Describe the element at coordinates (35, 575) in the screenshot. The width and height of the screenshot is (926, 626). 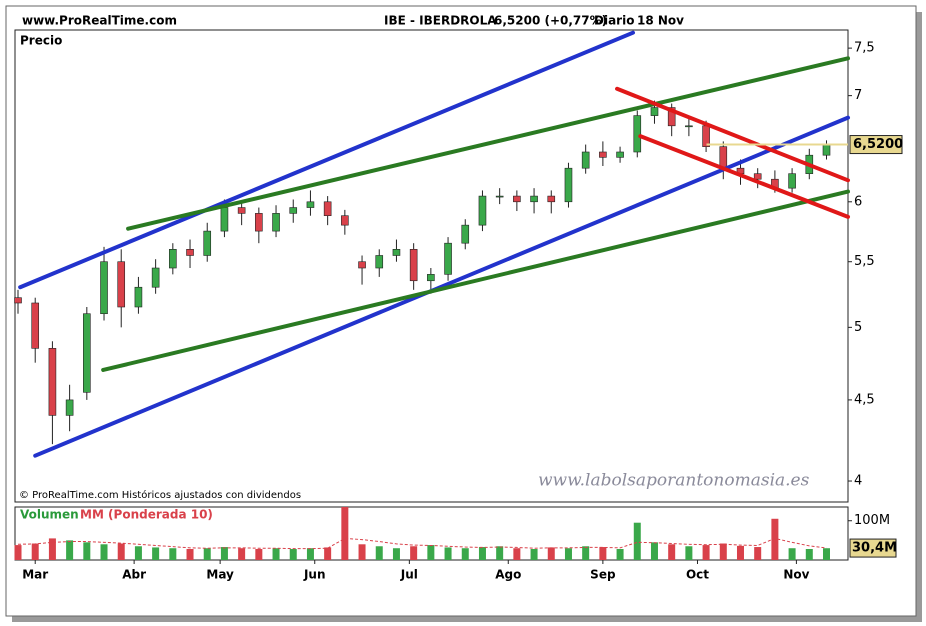
I see `x-tick-label: Mar` at that location.